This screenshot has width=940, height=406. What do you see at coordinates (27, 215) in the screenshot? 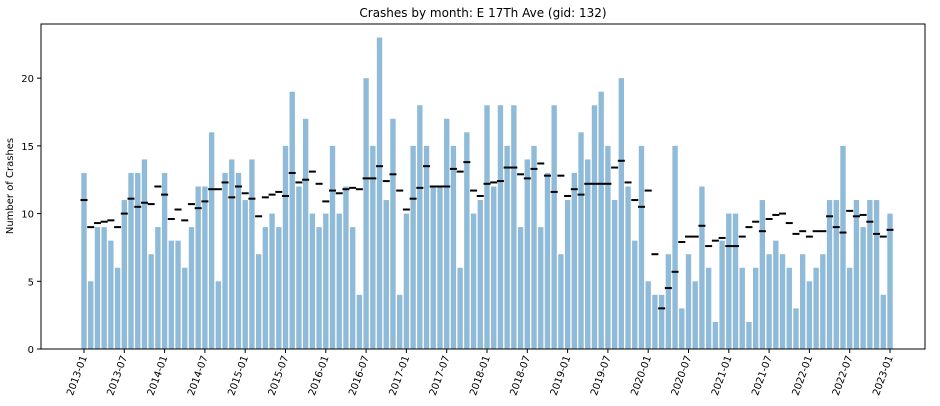
I see `y-tick-label: 10` at bounding box center [27, 215].